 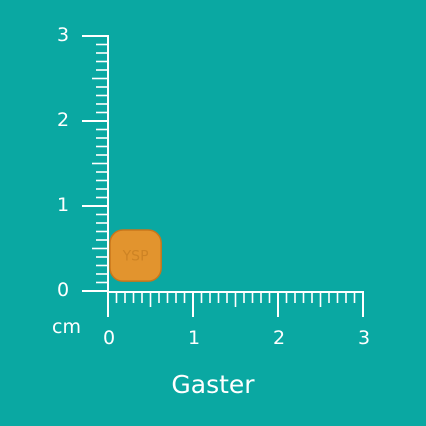 I want to click on pill-imprint: YSP, so click(x=135, y=257).